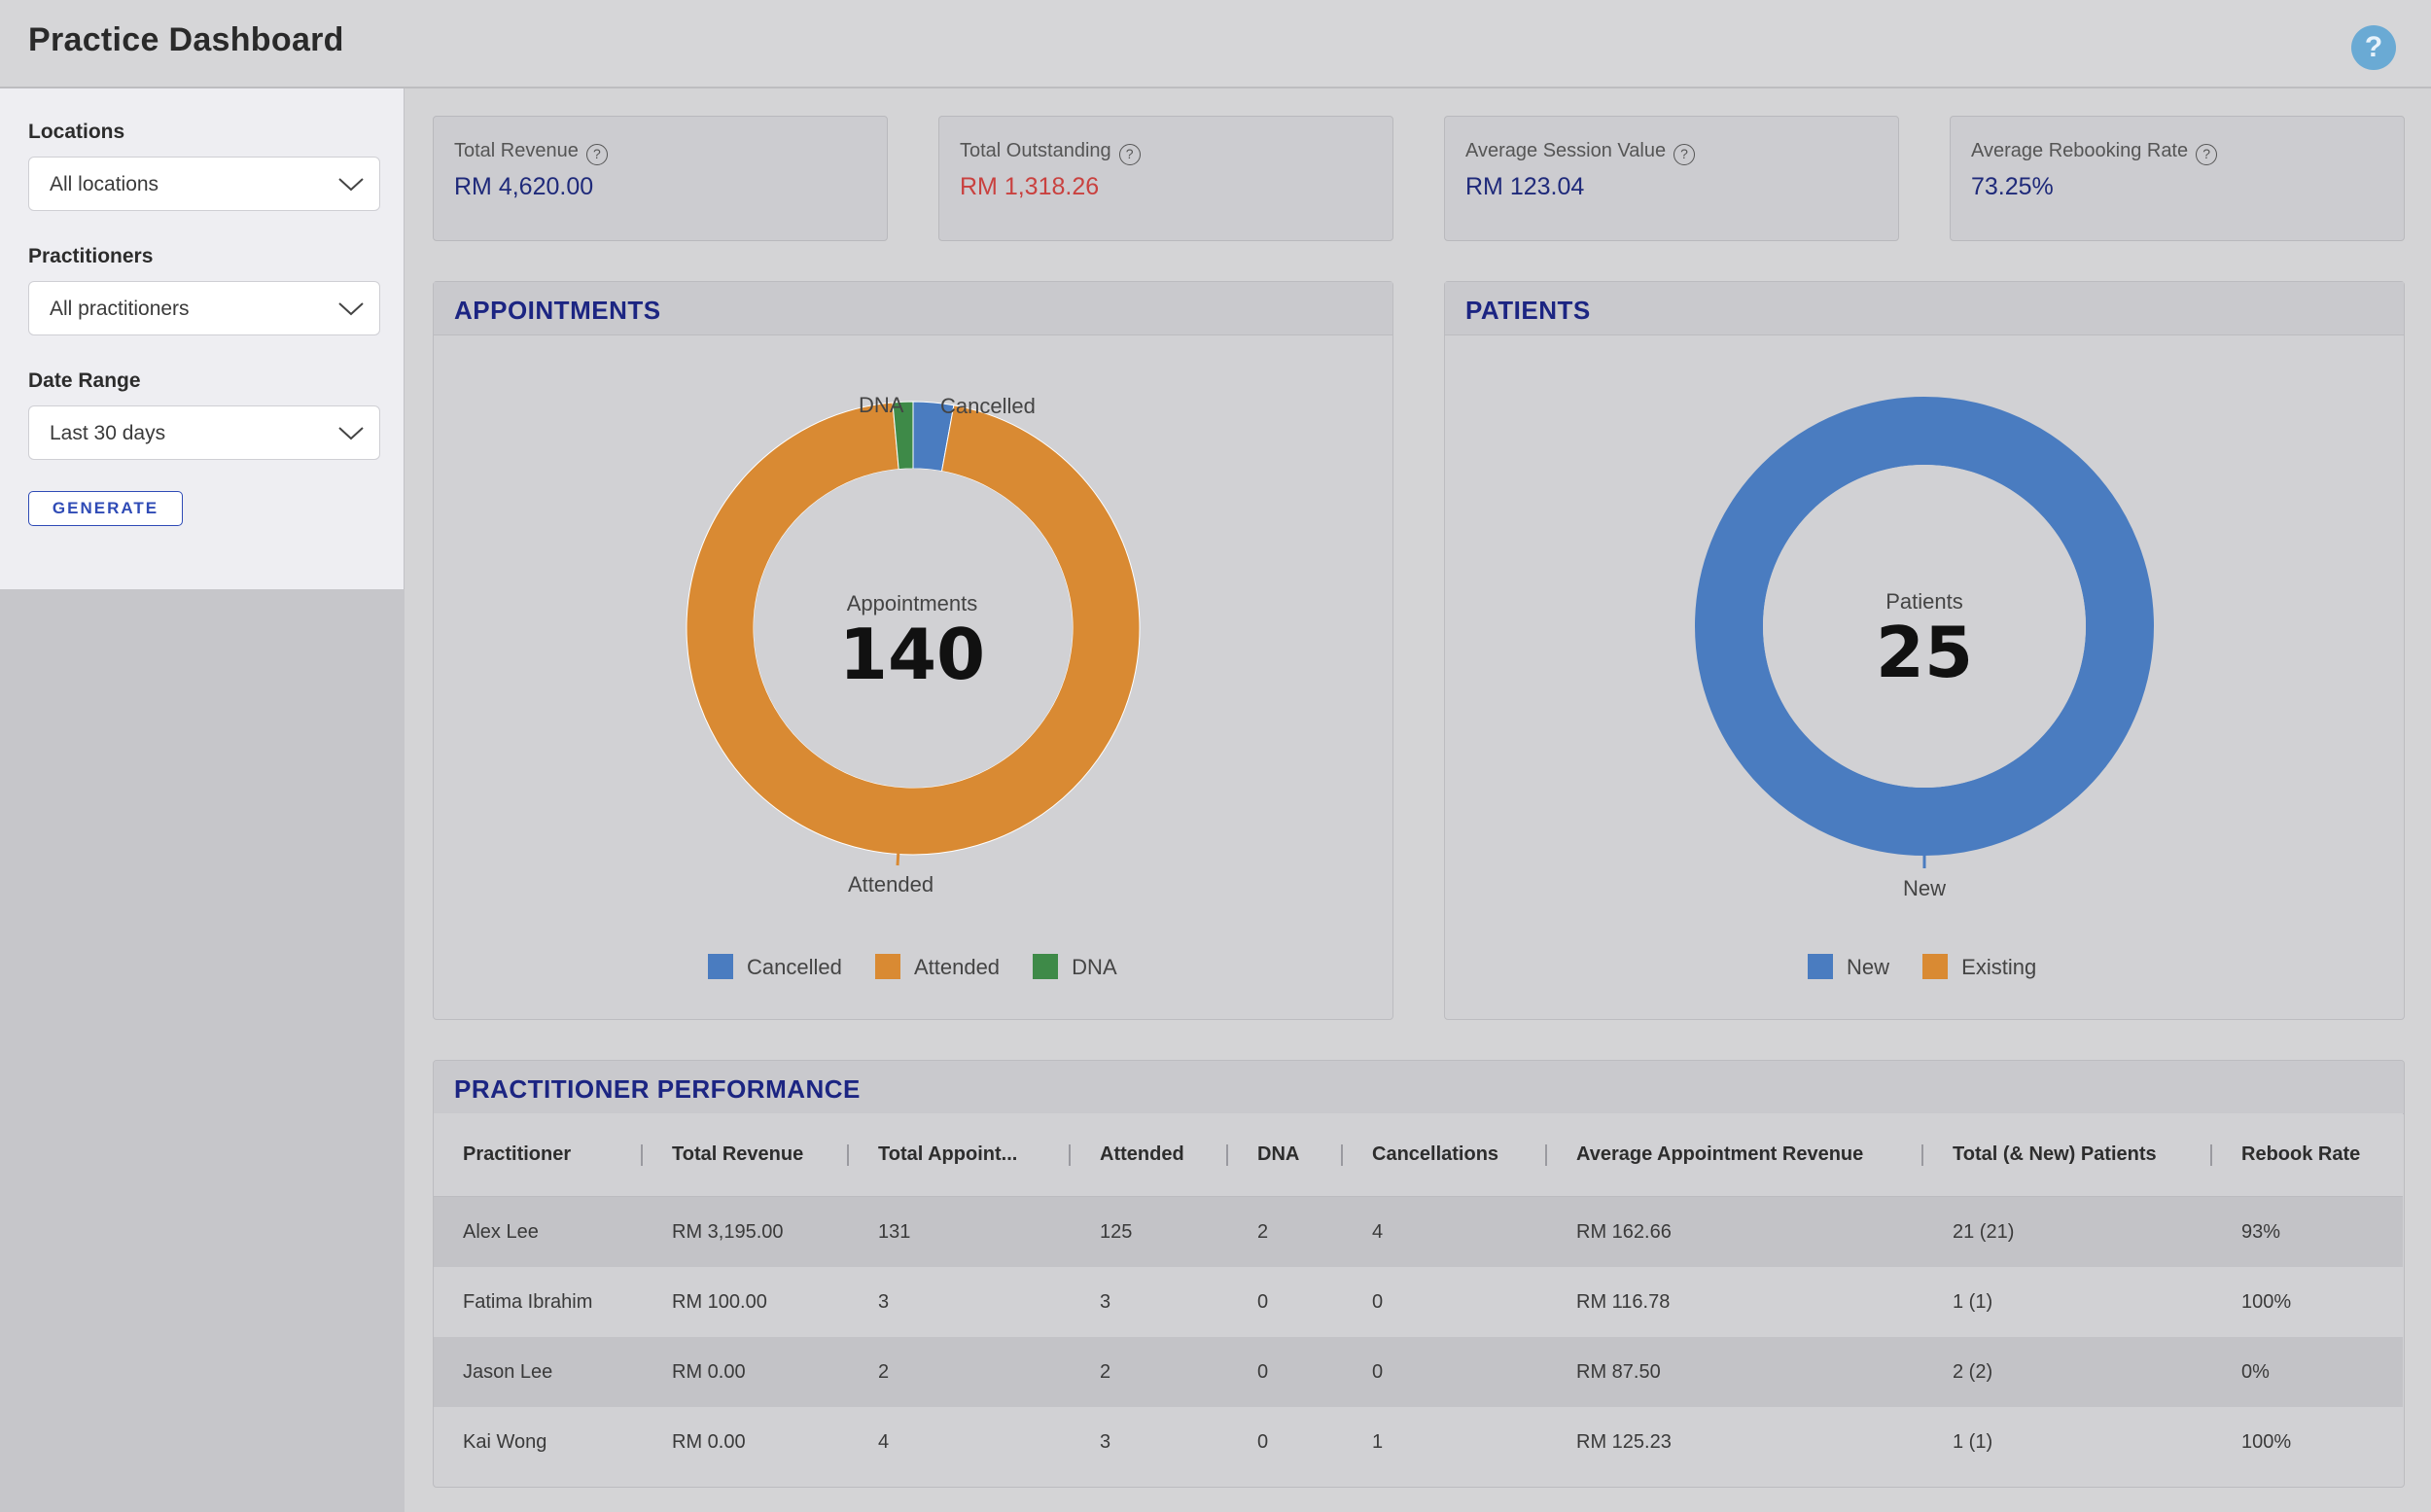 This screenshot has width=2431, height=1512. Describe the element at coordinates (2067, 1155) in the screenshot. I see `column-header: Total (& New) Patients` at that location.